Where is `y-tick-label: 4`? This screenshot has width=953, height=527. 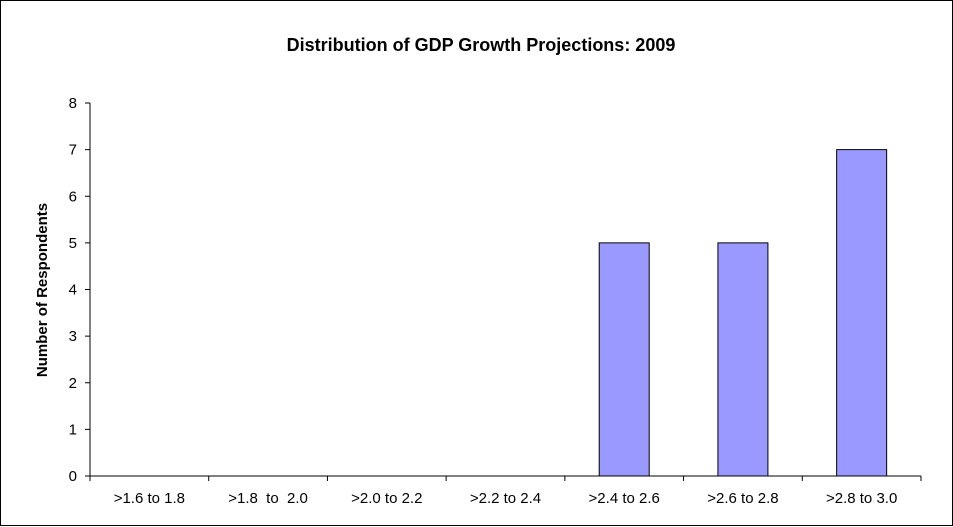
y-tick-label: 4 is located at coordinates (73, 290).